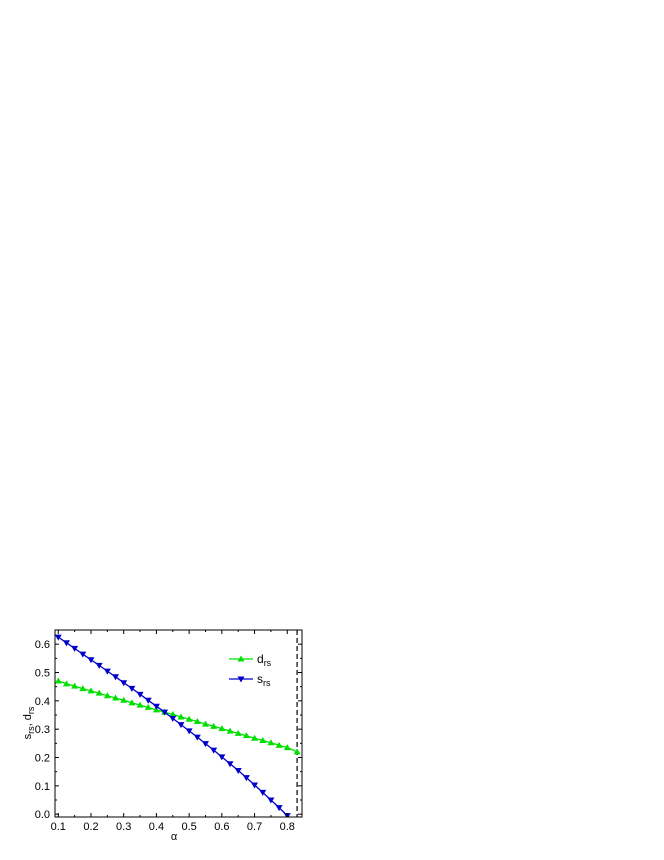 Image resolution: width=664 pixels, height=860 pixels. What do you see at coordinates (28, 717) in the screenshot?
I see `y-axis-label-d: d` at bounding box center [28, 717].